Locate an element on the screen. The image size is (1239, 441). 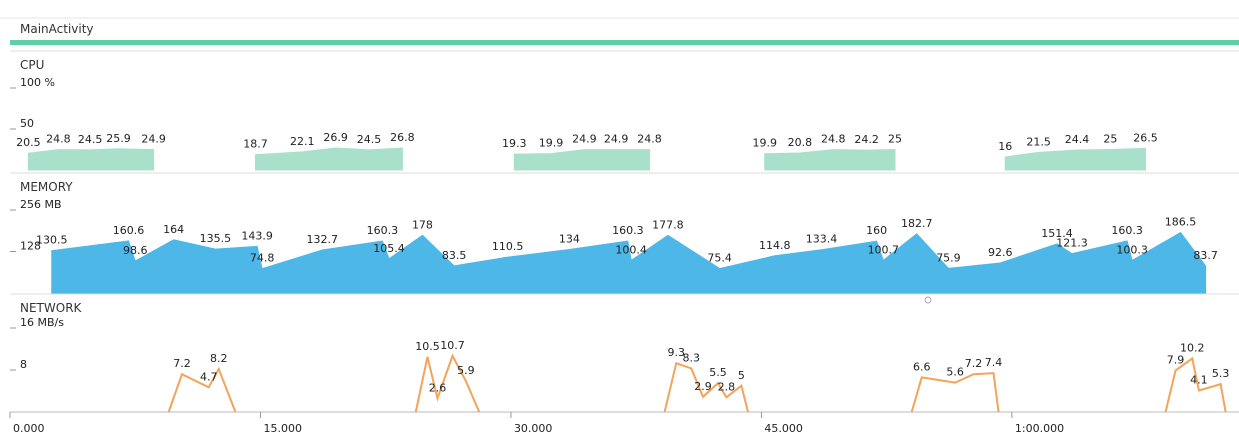
data-label: 6.6 is located at coordinates (922, 366).